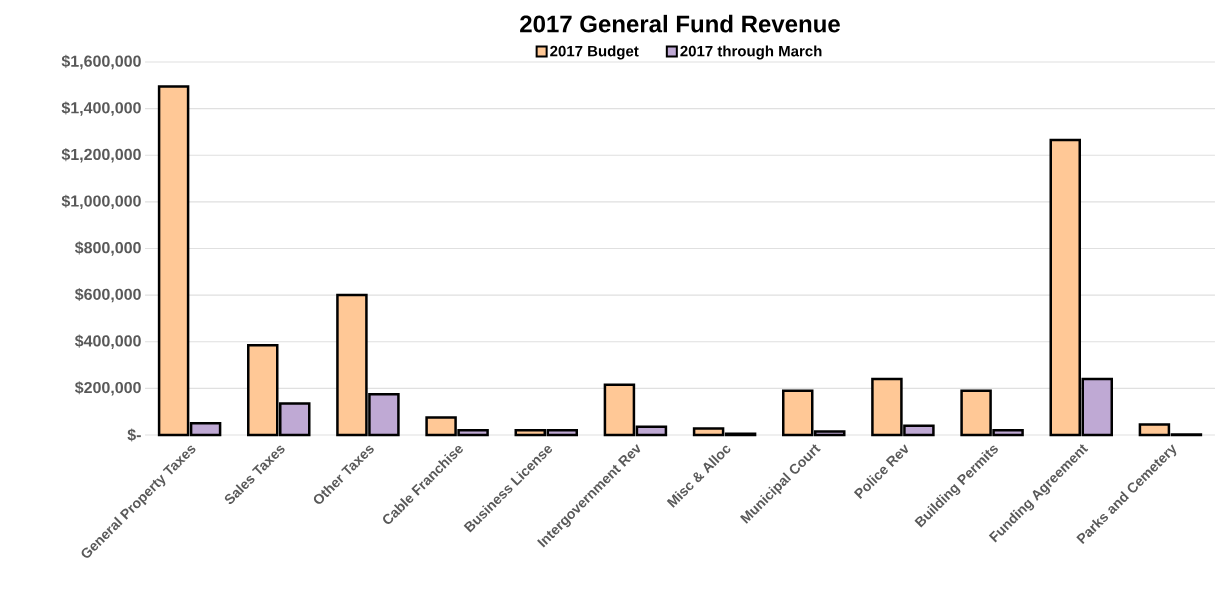 The image size is (1218, 596). I want to click on y-tick-label: $200,000, so click(107, 388).